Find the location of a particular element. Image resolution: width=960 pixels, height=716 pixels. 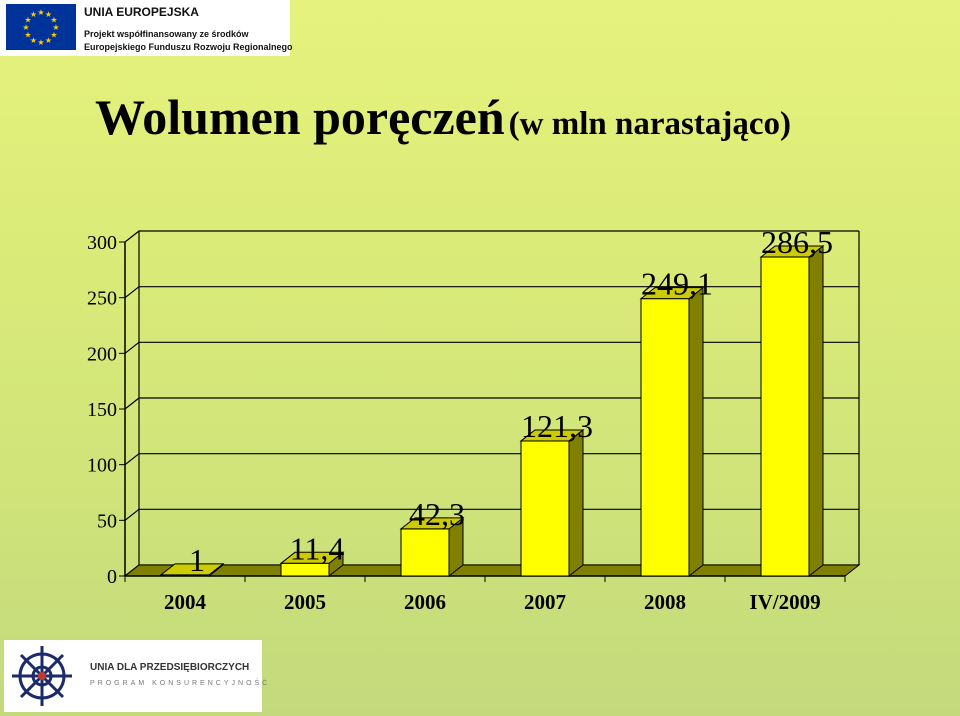

ship-wheel-icon is located at coordinates (42, 676).